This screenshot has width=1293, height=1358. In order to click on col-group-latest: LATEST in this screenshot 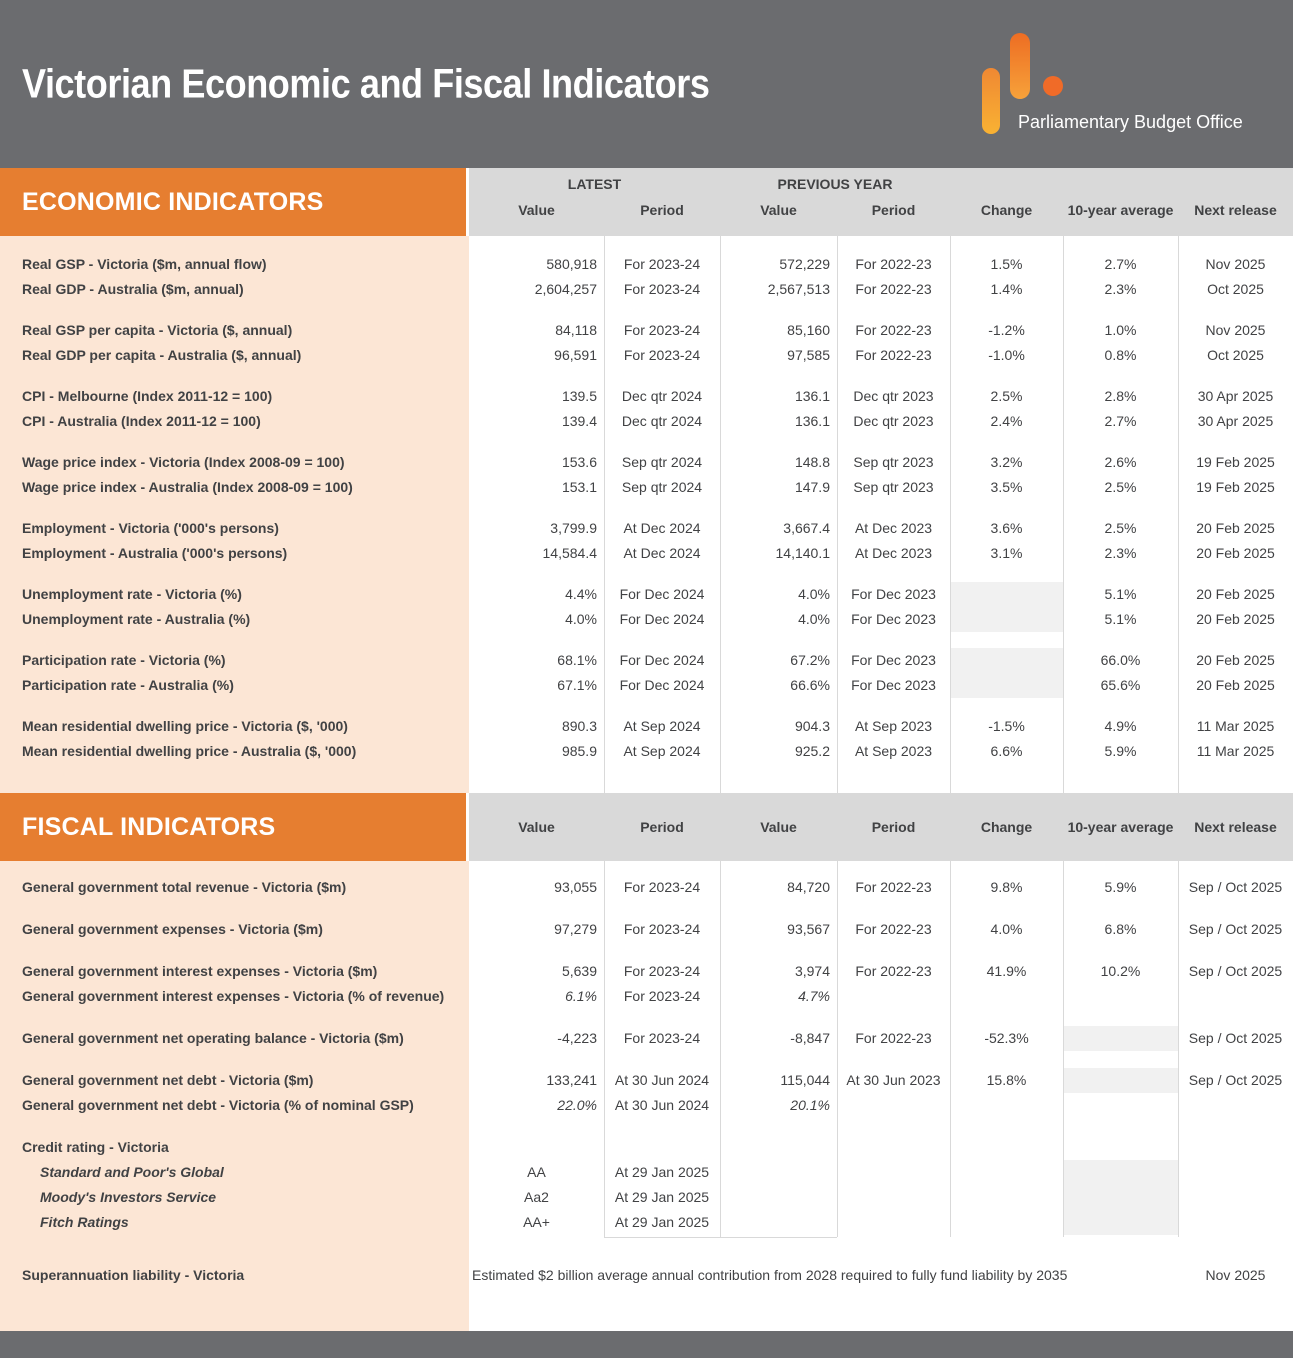, I will do `click(594, 184)`.